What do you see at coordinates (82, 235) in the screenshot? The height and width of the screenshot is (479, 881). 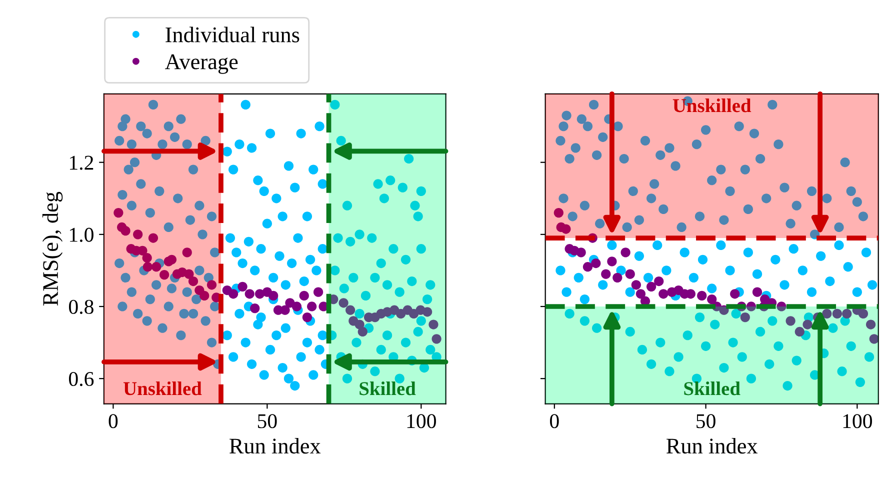 I see `y-tick-label: 1.0` at bounding box center [82, 235].